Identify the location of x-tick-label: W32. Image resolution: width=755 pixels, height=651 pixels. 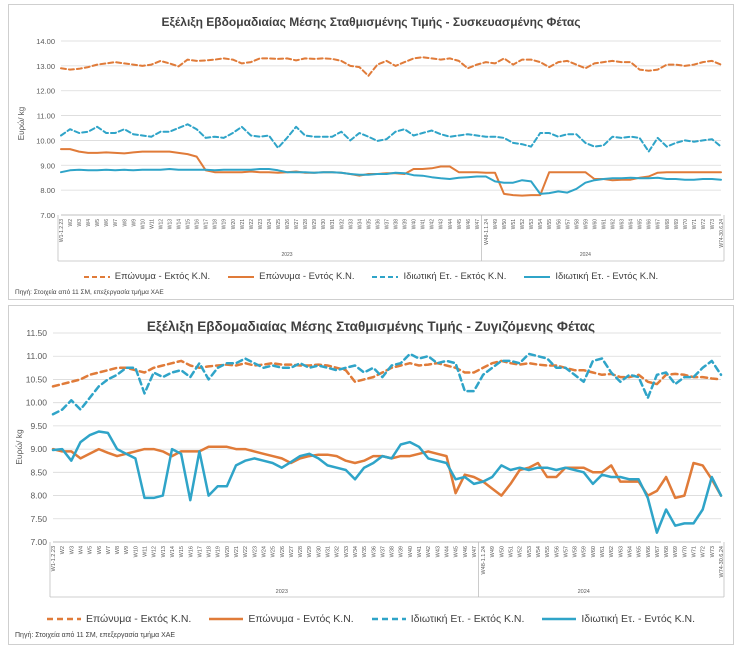
(338, 551).